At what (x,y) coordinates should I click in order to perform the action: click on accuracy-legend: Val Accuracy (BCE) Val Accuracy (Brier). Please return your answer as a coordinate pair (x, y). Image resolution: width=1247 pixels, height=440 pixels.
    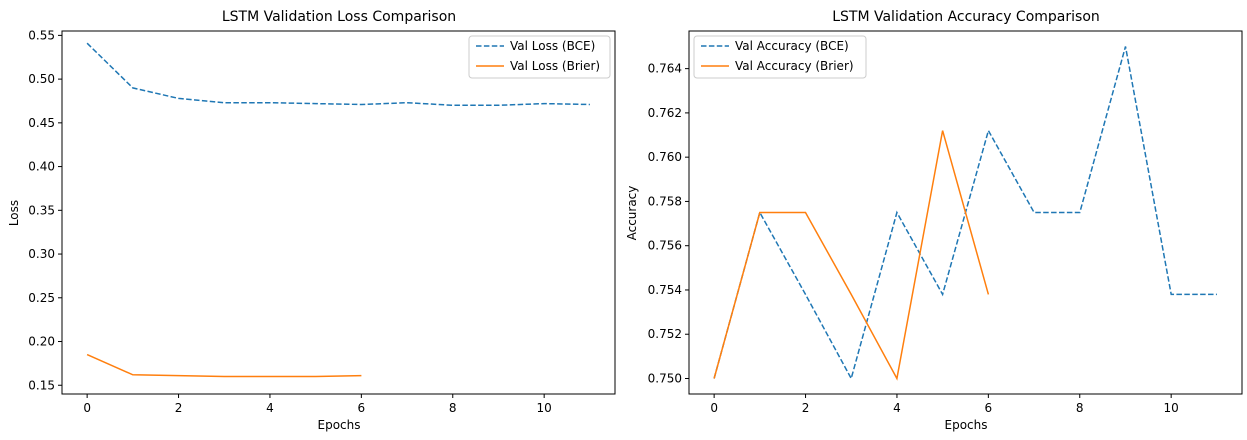
    Looking at the image, I should click on (780, 57).